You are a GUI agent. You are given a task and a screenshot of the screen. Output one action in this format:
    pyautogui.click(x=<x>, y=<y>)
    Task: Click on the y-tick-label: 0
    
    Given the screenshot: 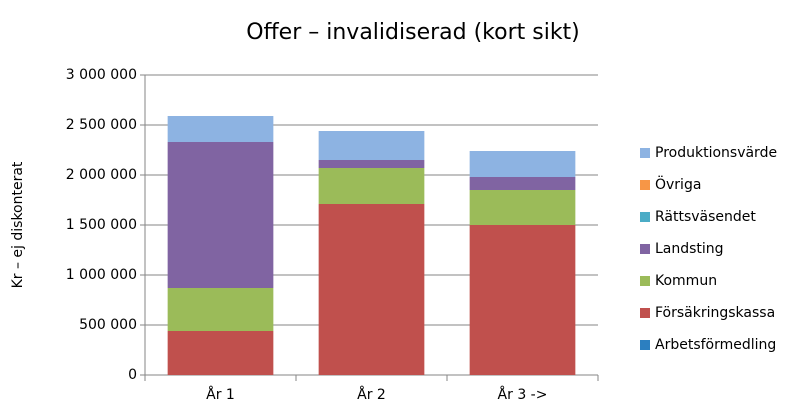 What is the action you would take?
    pyautogui.click(x=132, y=375)
    